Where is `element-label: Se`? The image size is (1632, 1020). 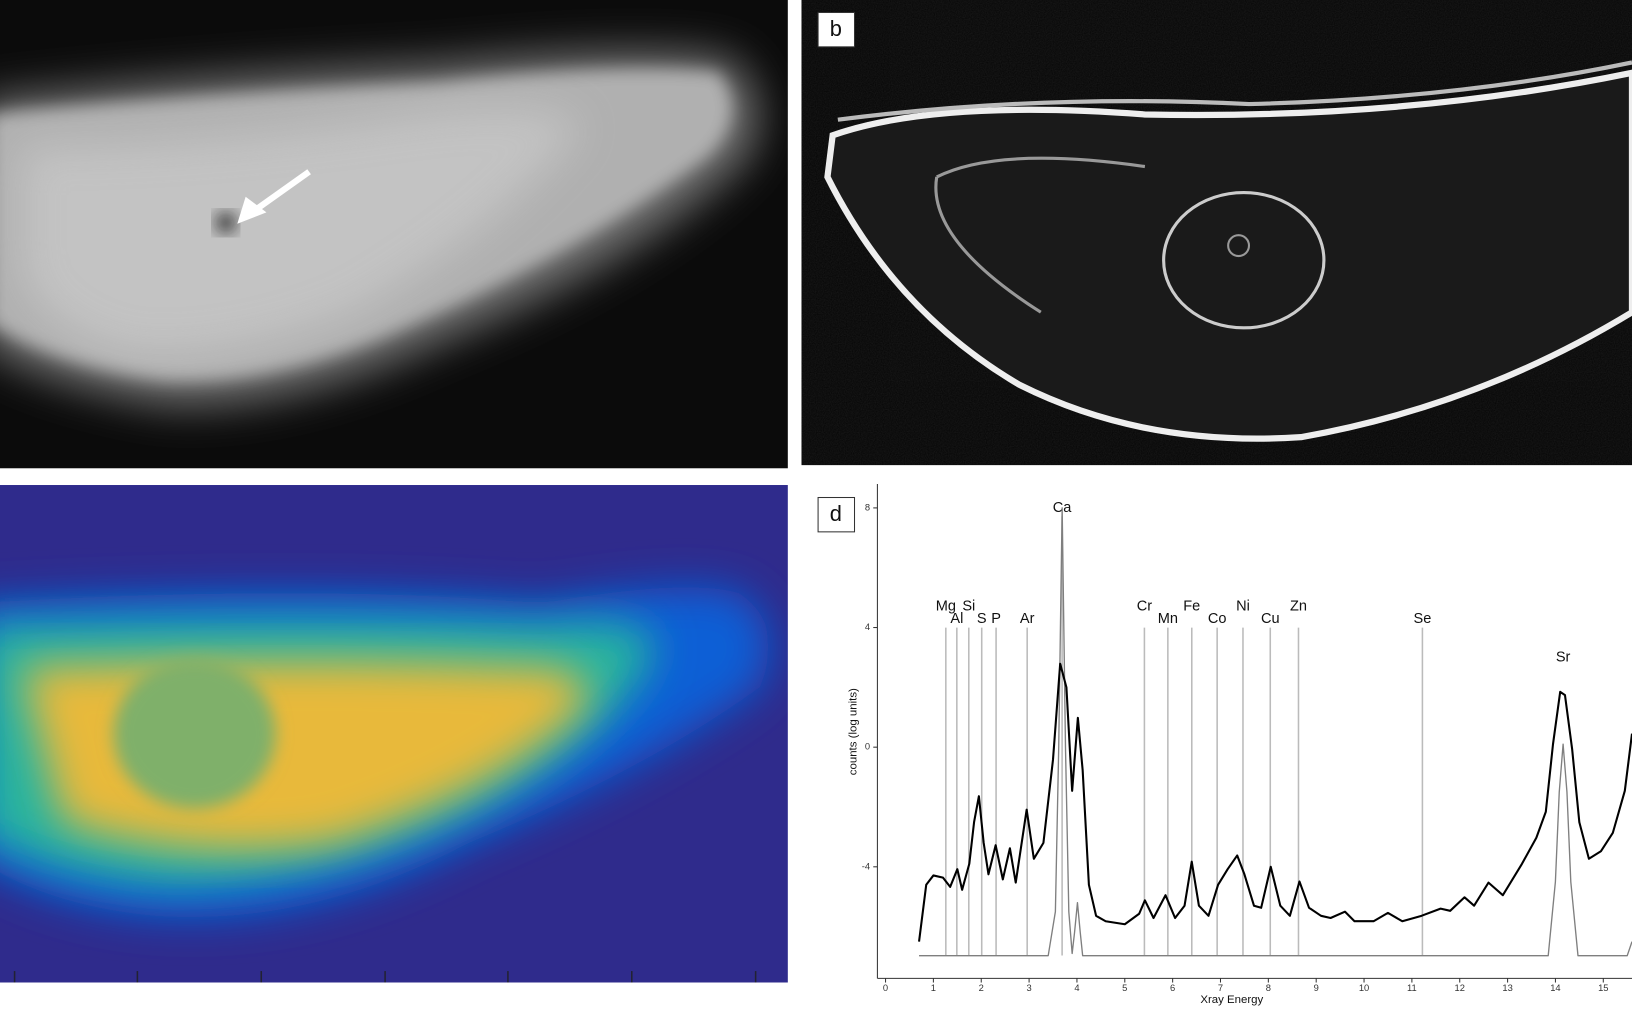 element-label: Se is located at coordinates (1423, 619).